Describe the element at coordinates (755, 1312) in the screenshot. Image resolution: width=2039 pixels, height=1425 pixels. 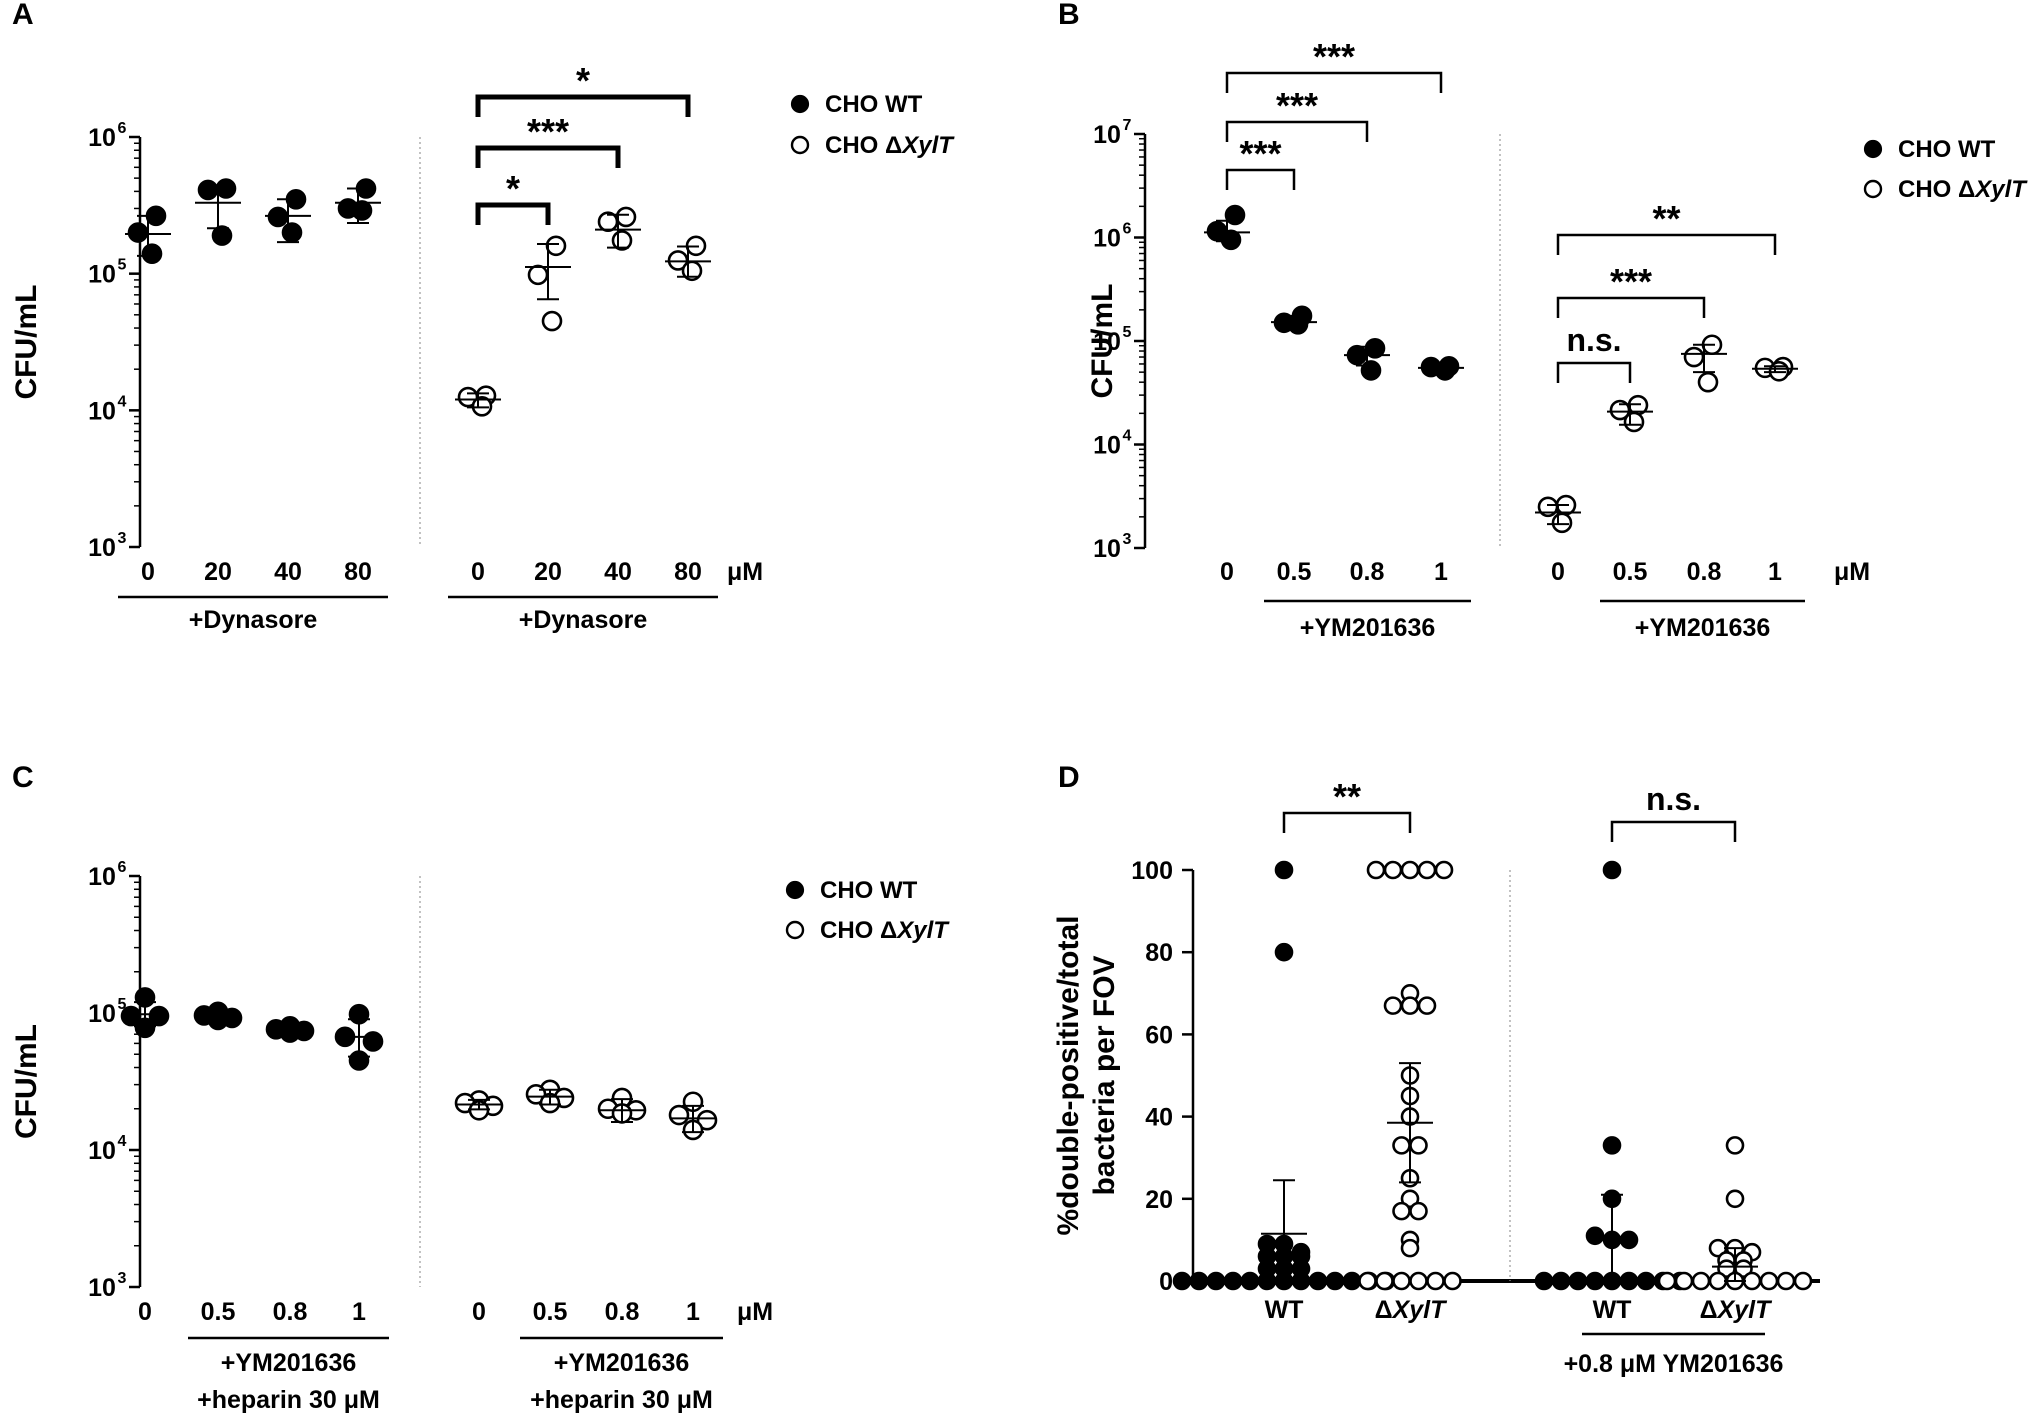
I see `unit-label: μM` at that location.